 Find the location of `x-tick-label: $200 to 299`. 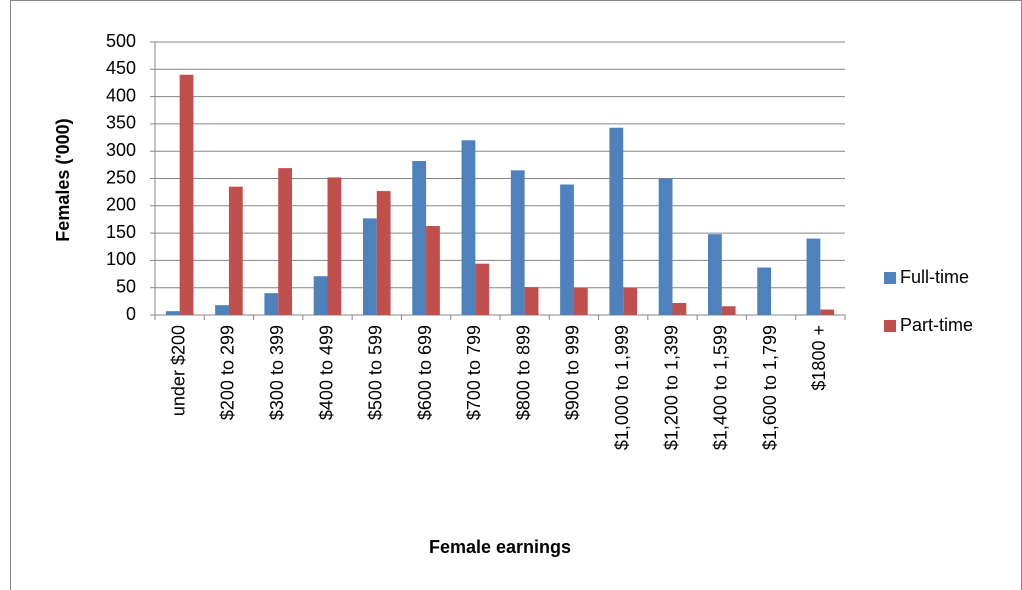

x-tick-label: $200 to 299 is located at coordinates (228, 372).